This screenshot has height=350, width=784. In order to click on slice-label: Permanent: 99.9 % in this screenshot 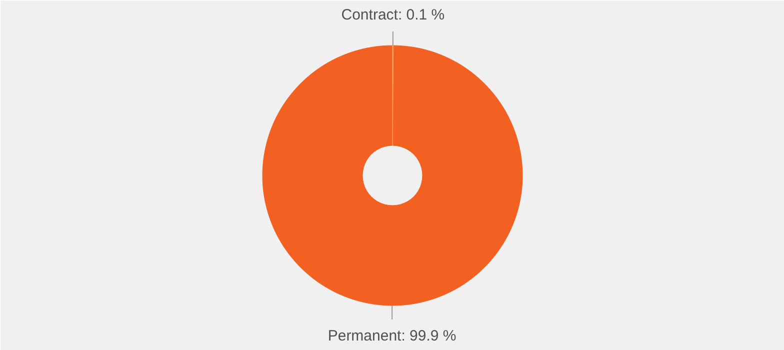, I will do `click(392, 336)`.